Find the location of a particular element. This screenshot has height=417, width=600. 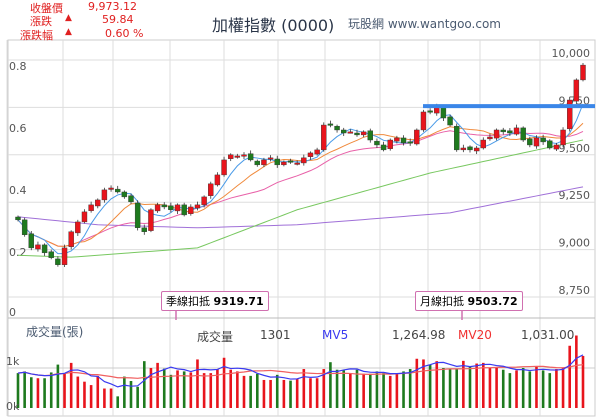

right-axis-tick: 9,000 is located at coordinates (575, 243).